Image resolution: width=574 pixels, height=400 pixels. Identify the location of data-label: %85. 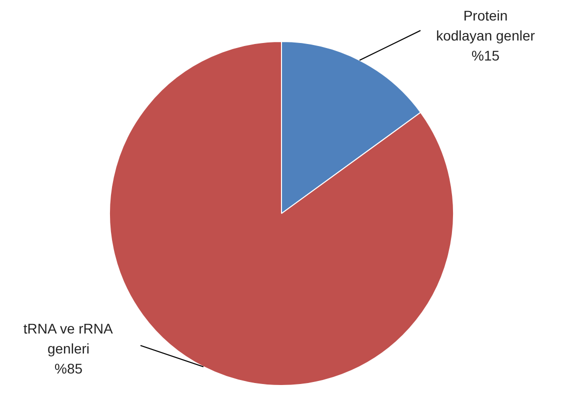
(68, 368).